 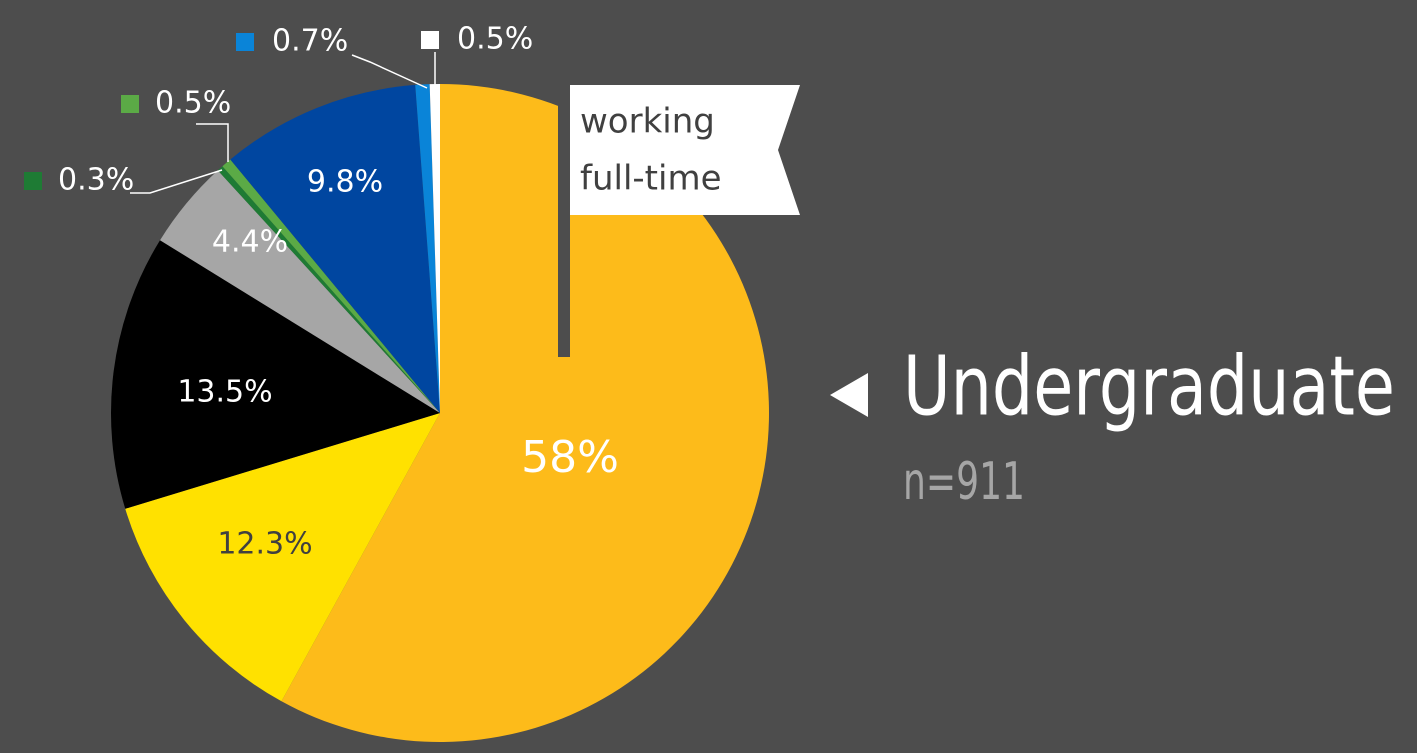 I want to click on data-label: 0.7%, so click(x=310, y=41).